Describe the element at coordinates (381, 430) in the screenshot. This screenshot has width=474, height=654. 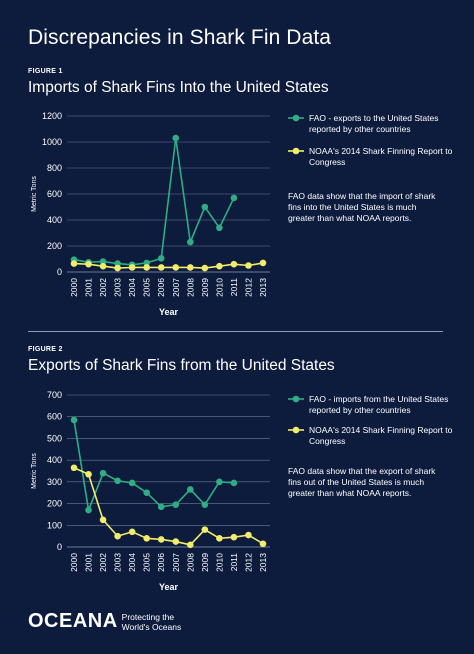
I see `legend-label-2: NOAA's 2014 Shark Finning Report to` at that location.